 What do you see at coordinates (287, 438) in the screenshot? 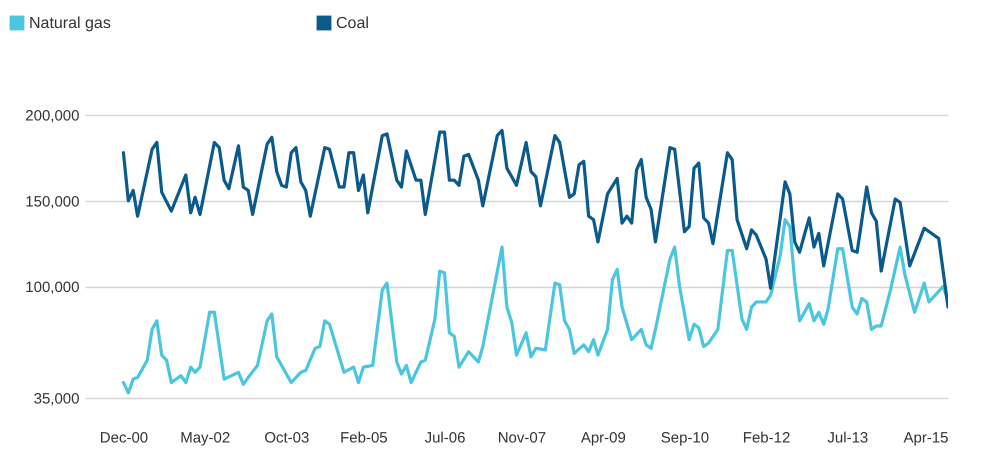
I see `x-tick-label: Oct-03` at bounding box center [287, 438].